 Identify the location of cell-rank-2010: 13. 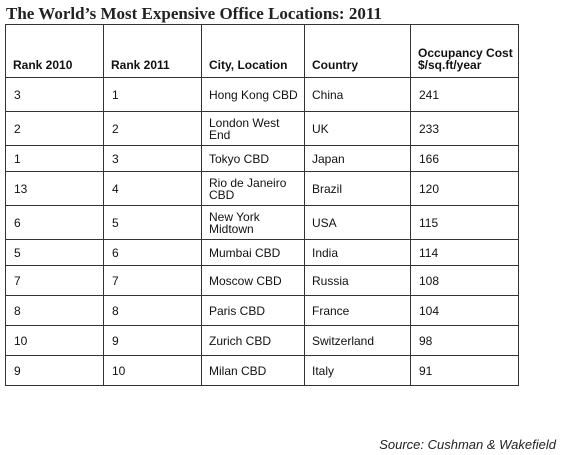
(54, 188).